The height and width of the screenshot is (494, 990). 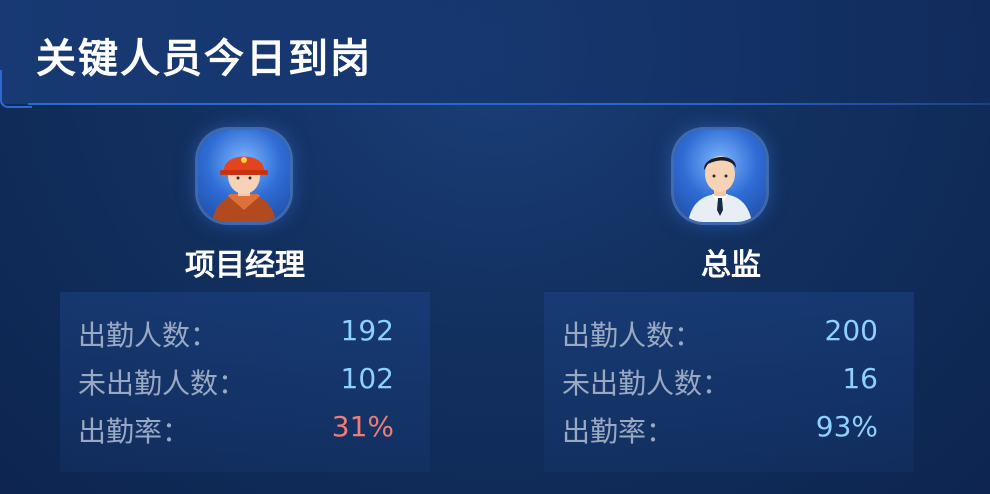 I want to click on stat-value: 16, so click(x=860, y=378).